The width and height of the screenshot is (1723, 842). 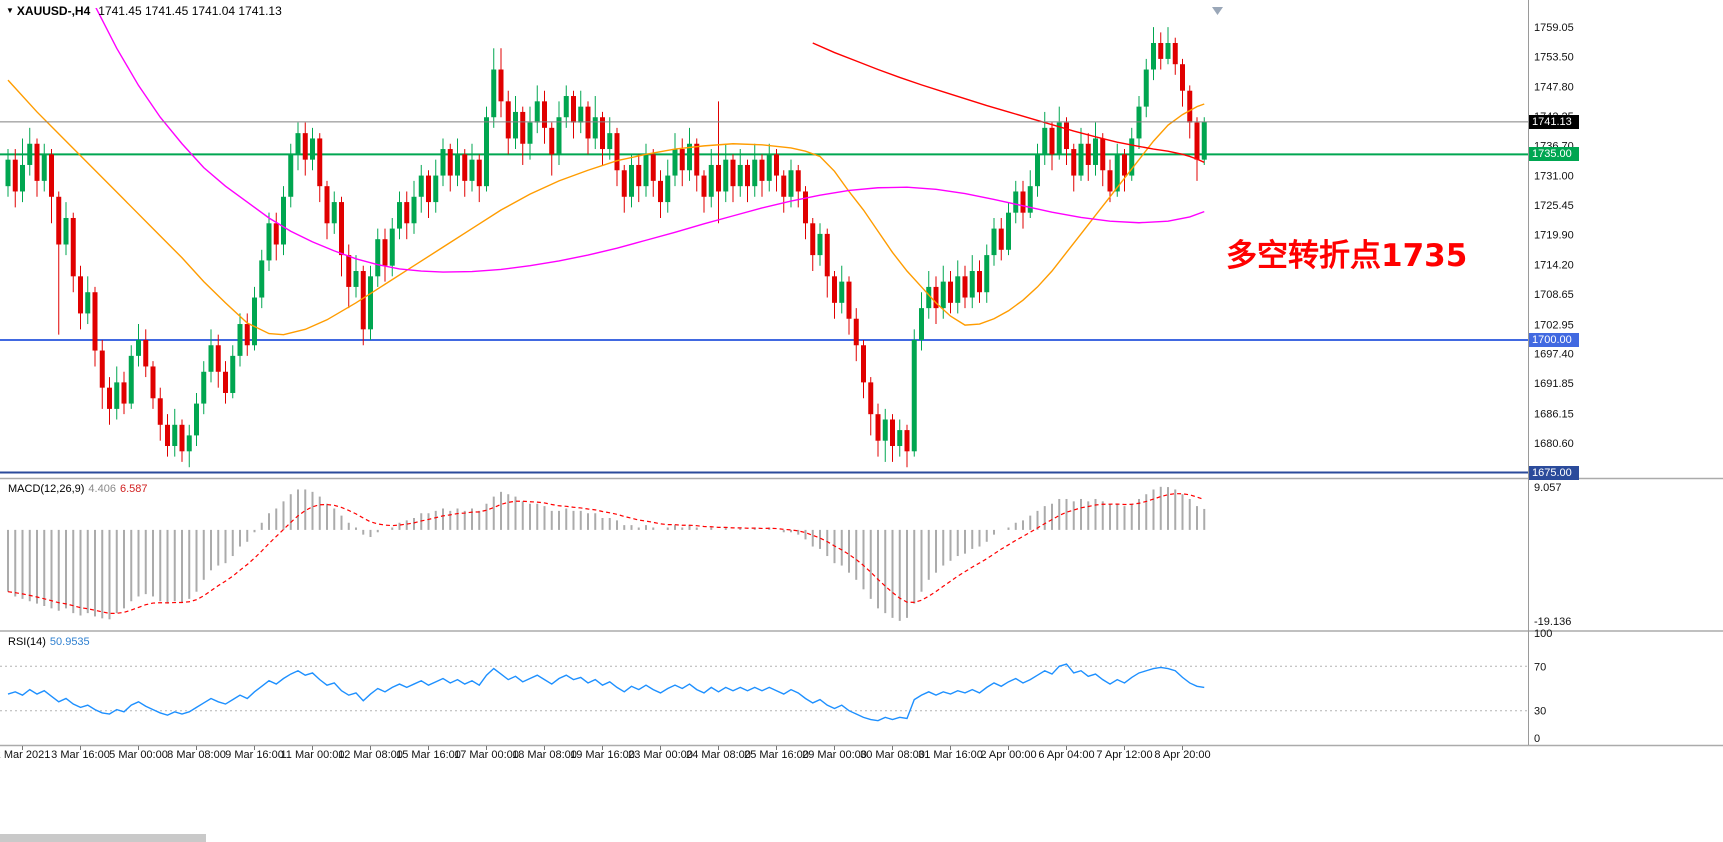 I want to click on price-tick-label: 1747.80, so click(x=1554, y=87).